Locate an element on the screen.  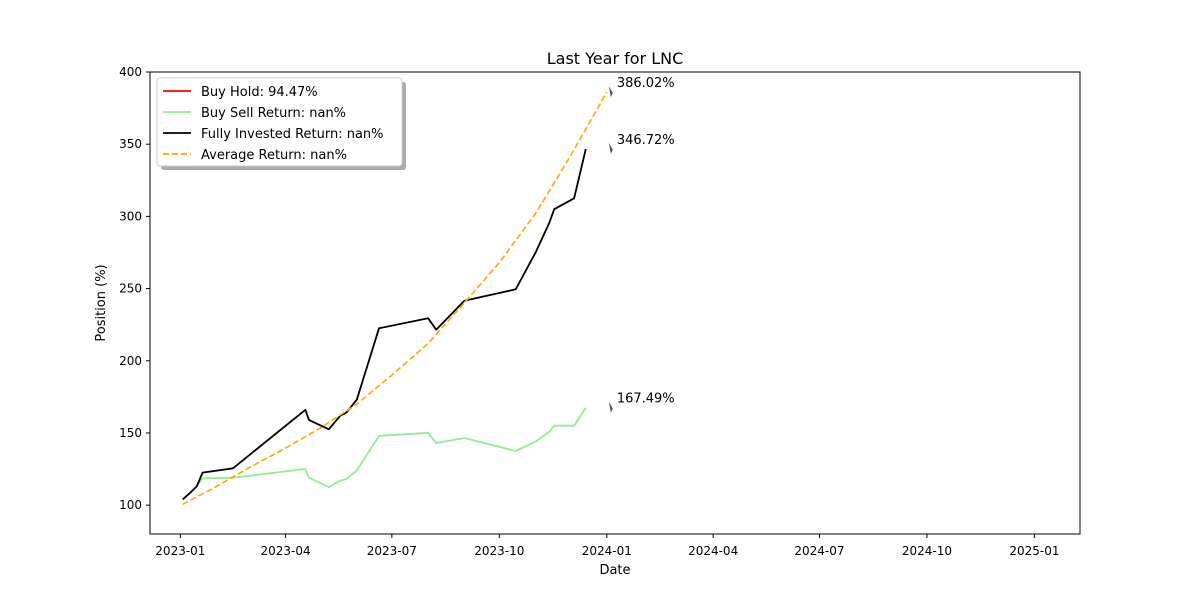
chart-title: Last Year for LNC is located at coordinates (615, 58).